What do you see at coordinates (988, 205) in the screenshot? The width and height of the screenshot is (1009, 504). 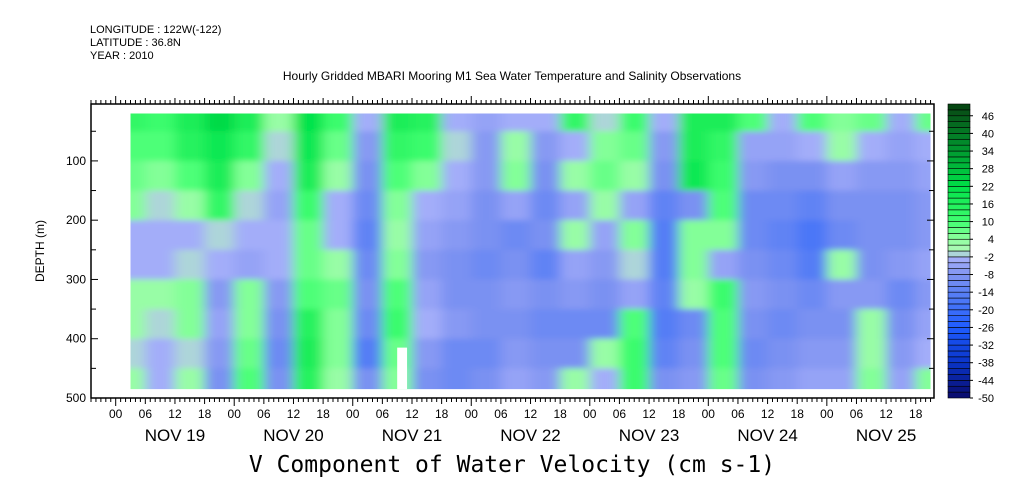 I see `colorbar-label: 16` at bounding box center [988, 205].